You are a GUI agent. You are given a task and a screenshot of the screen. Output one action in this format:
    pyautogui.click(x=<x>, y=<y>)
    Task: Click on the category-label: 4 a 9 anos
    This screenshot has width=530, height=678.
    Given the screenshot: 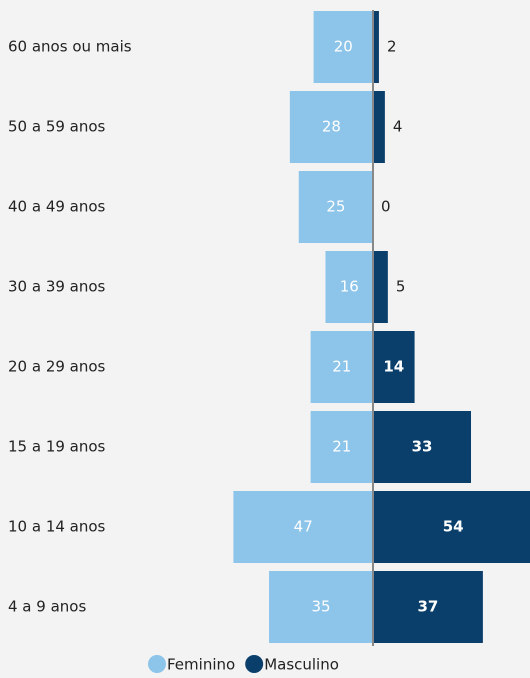 What is the action you would take?
    pyautogui.click(x=47, y=607)
    